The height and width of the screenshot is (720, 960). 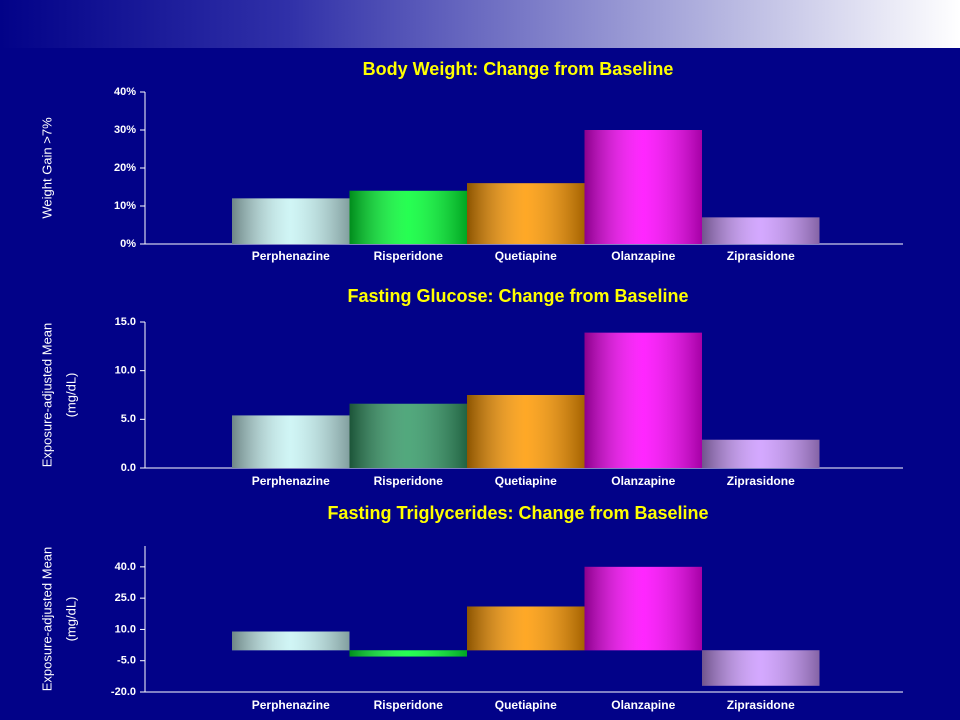 I want to click on y-tick-label: 15.0, so click(x=125, y=322).